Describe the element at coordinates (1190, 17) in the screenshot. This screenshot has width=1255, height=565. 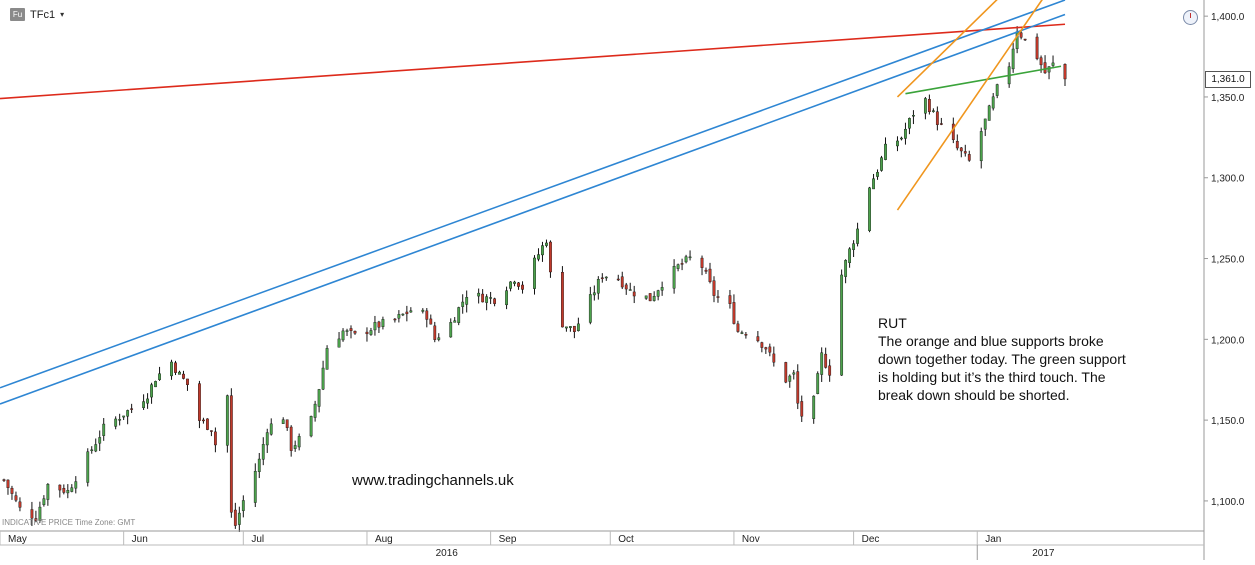
I see `clock-icon` at that location.